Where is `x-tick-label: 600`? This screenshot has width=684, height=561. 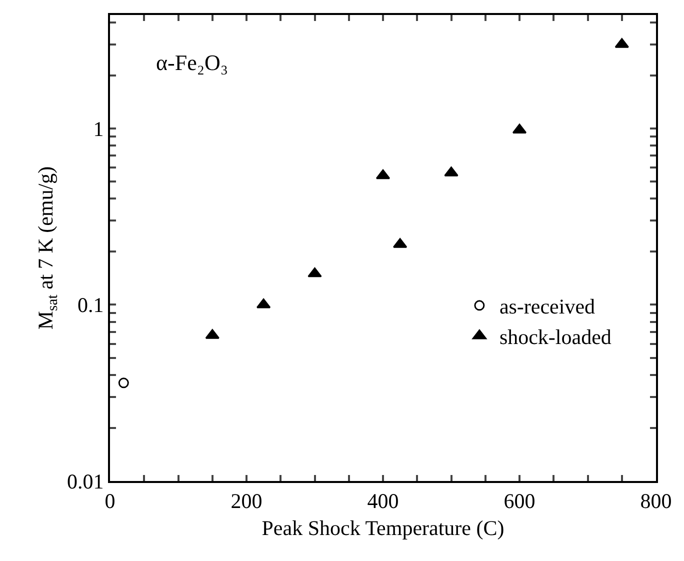 x-tick-label: 600 is located at coordinates (520, 501).